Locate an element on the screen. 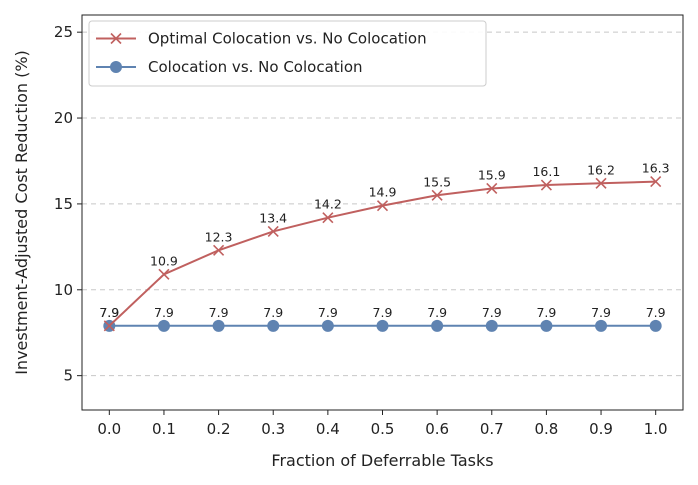  x-tick-label: 0.1 is located at coordinates (164, 429).